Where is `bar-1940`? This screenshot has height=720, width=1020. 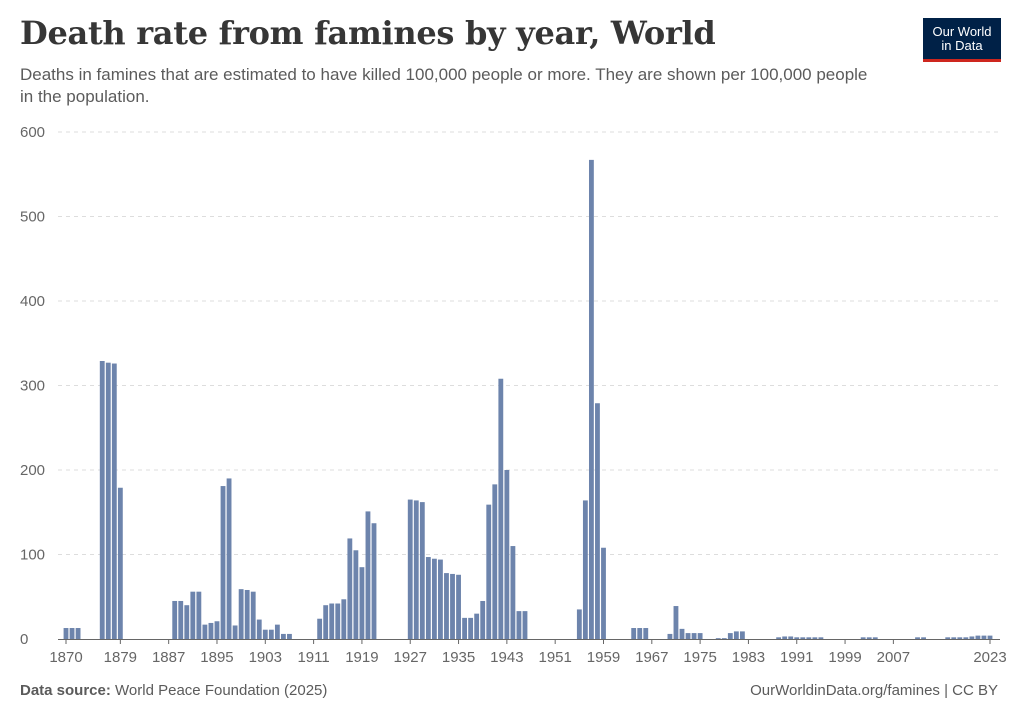
bar-1940 is located at coordinates (489, 571).